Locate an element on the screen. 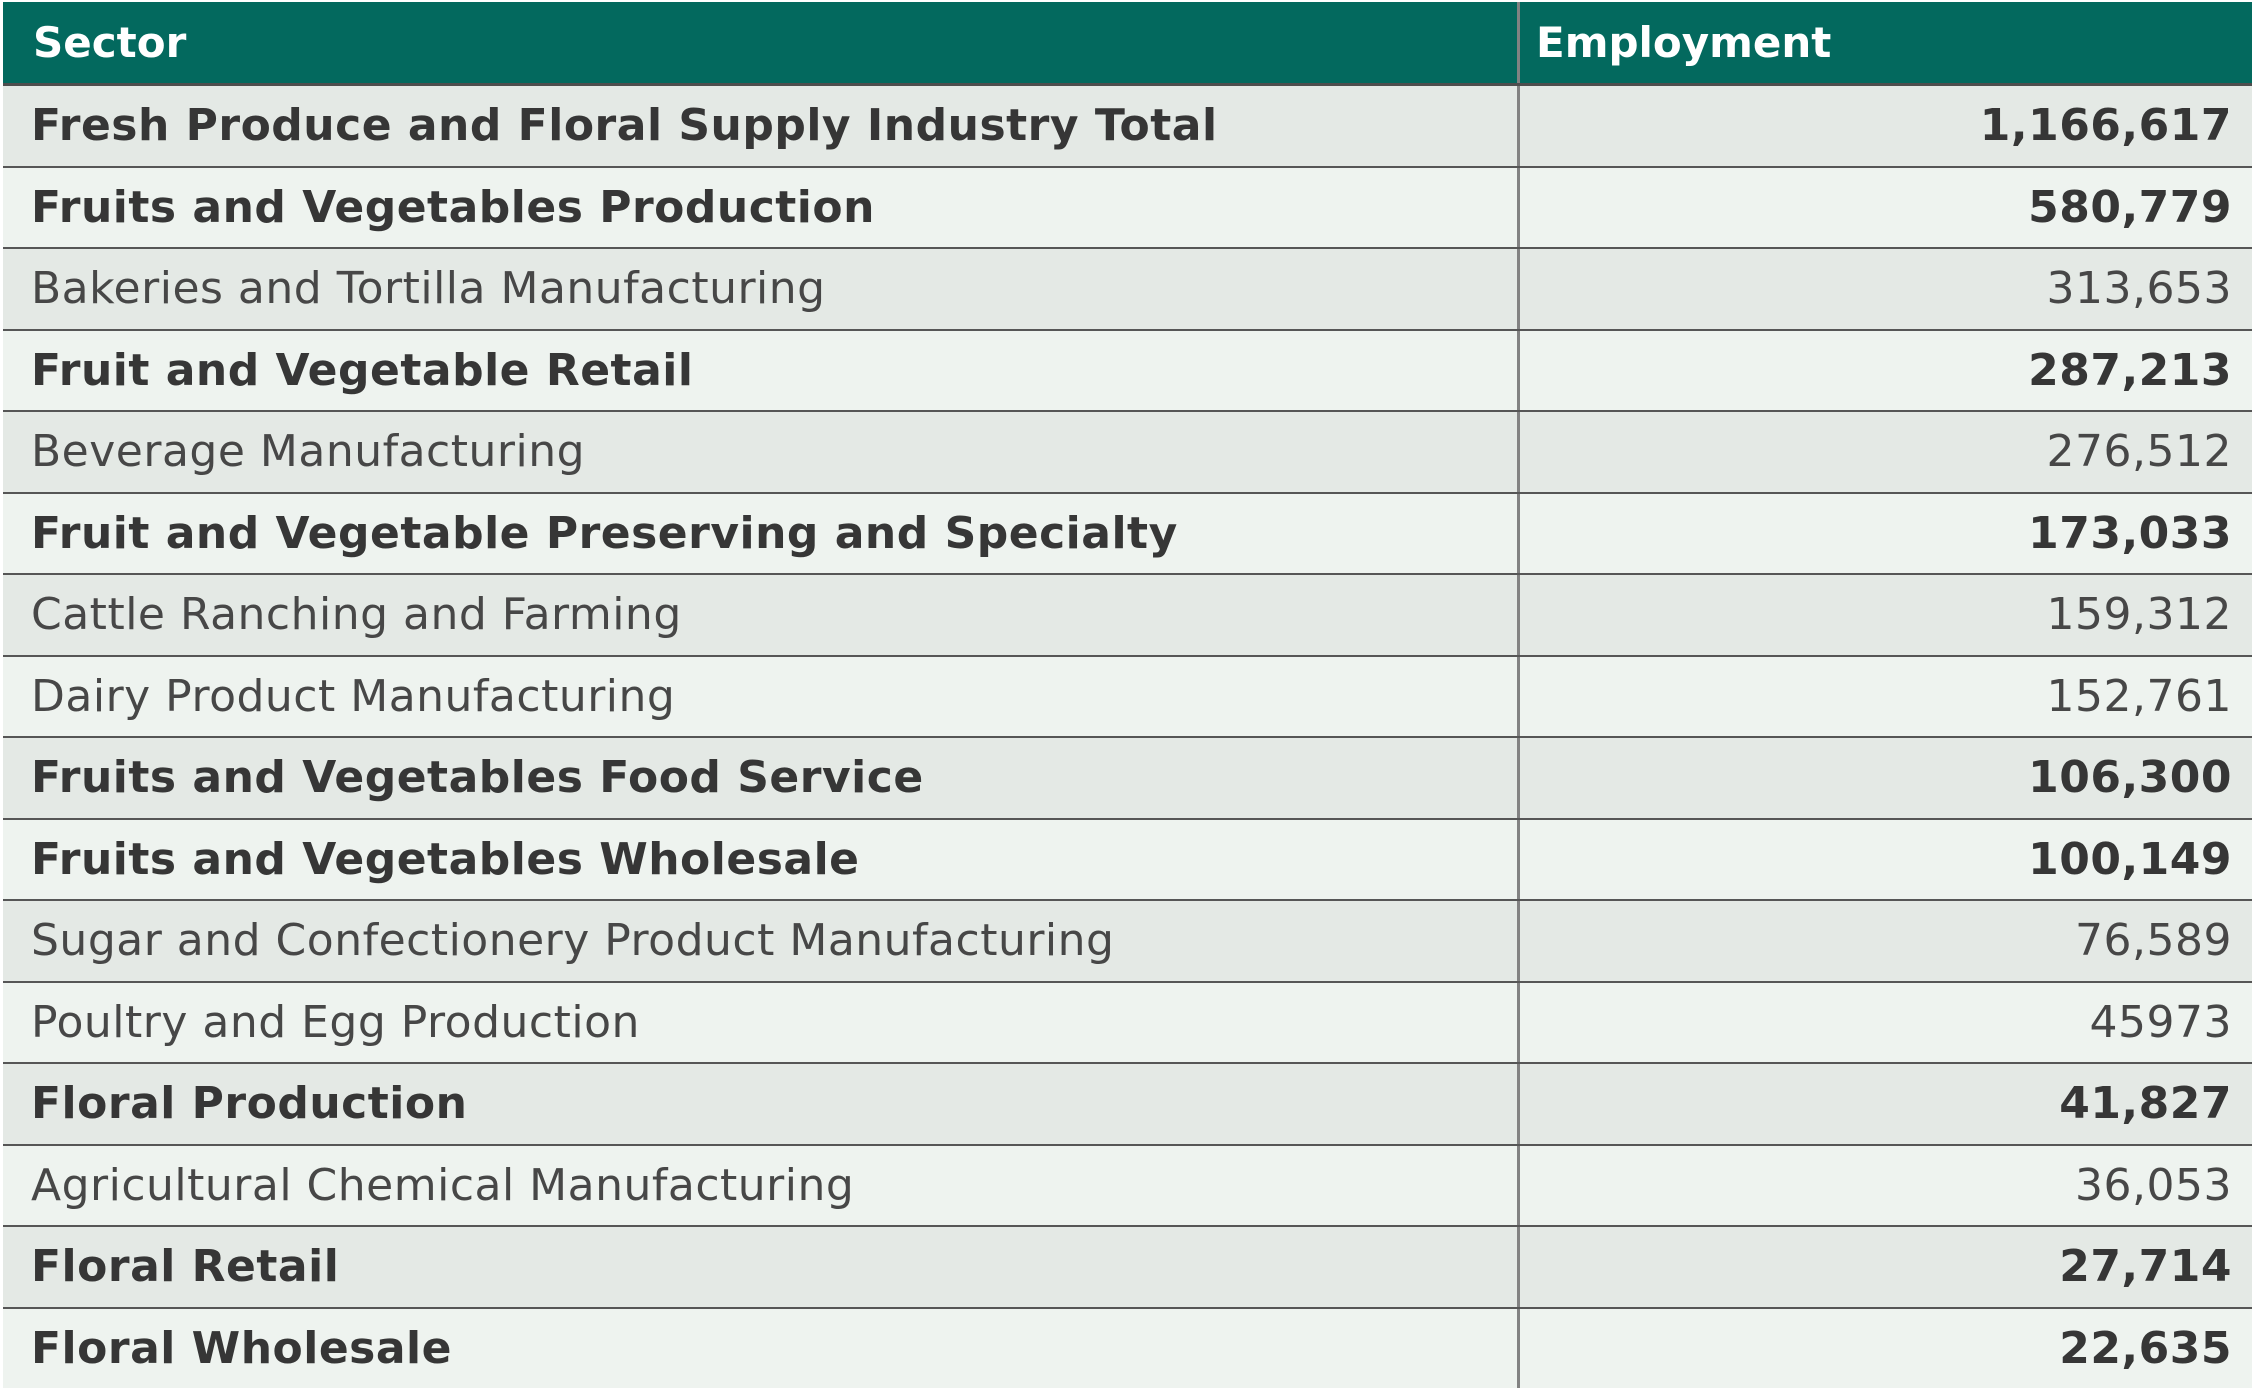 The height and width of the screenshot is (1388, 2252). table-row: Fruit and Vegetable Retail 287,213 is located at coordinates (1127, 369).